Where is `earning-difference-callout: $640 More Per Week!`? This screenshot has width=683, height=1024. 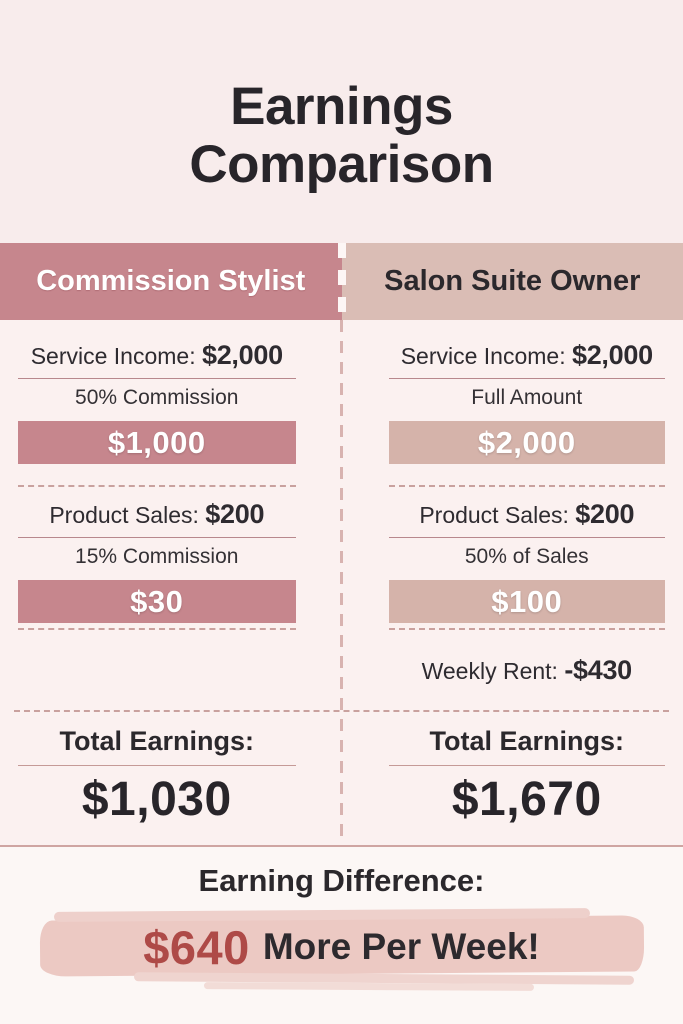 earning-difference-callout: $640 More Per Week! is located at coordinates (342, 947).